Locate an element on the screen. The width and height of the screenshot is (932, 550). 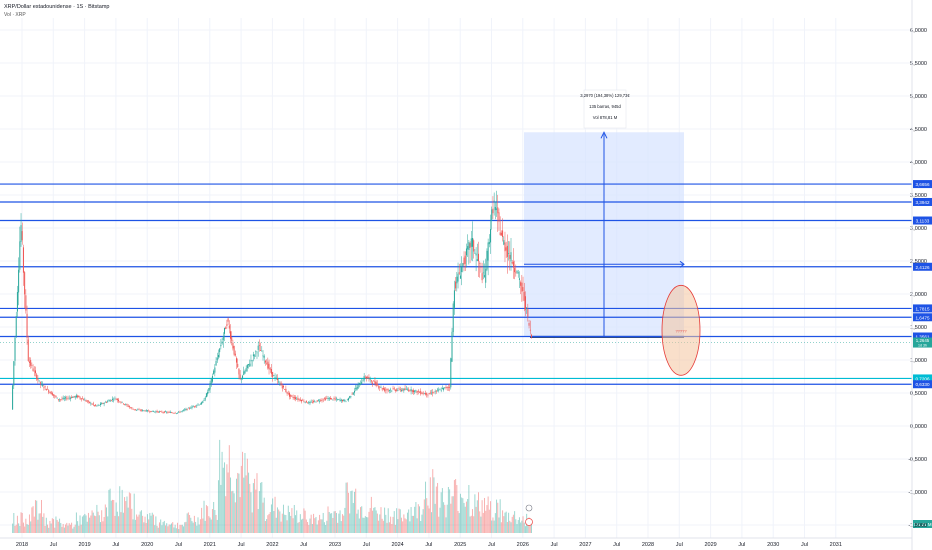
time-tick-label: 2023 is located at coordinates (335, 545).